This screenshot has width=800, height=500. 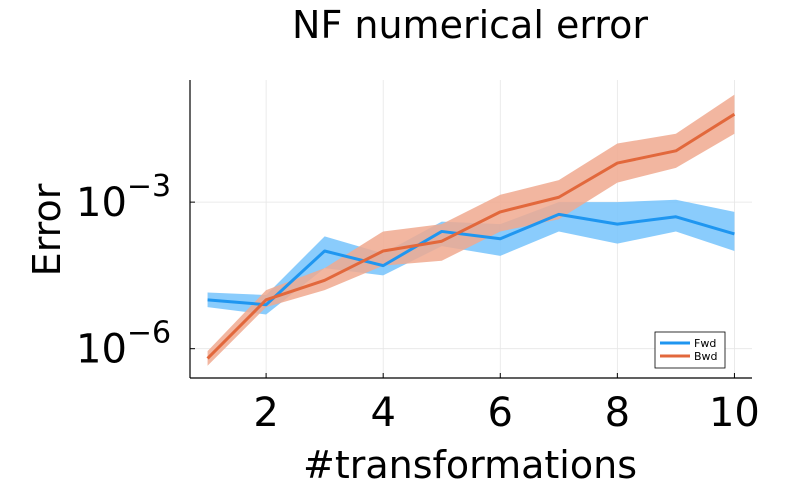 What do you see at coordinates (734, 413) in the screenshot?
I see `x-tick-label: 10` at bounding box center [734, 413].